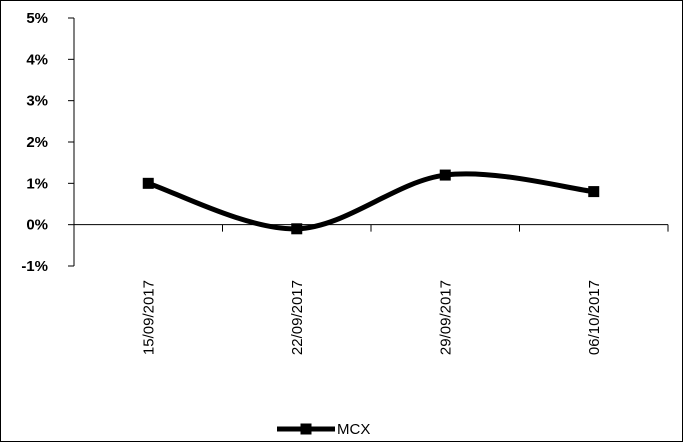  What do you see at coordinates (148, 317) in the screenshot?
I see `x-tick-label: 15/09/2017` at bounding box center [148, 317].